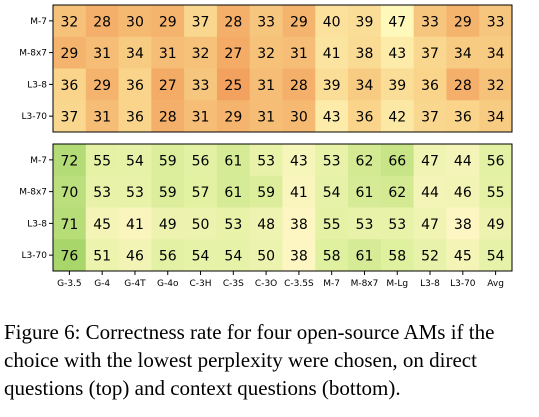  I want to click on cell-value-label: 47, so click(430, 225).